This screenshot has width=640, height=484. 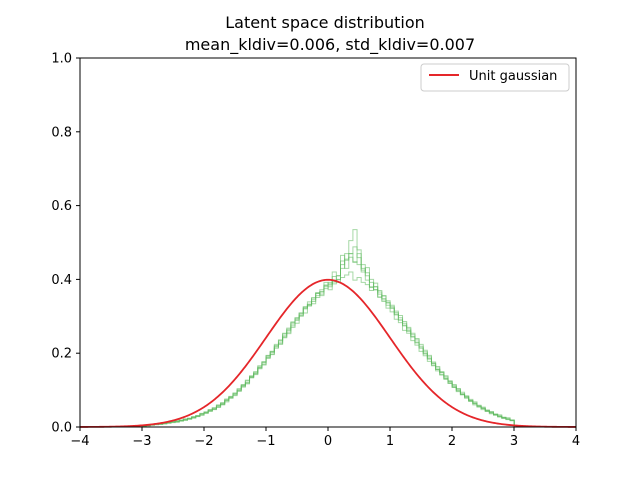 I want to click on x-tick-label: −2, so click(x=203, y=441).